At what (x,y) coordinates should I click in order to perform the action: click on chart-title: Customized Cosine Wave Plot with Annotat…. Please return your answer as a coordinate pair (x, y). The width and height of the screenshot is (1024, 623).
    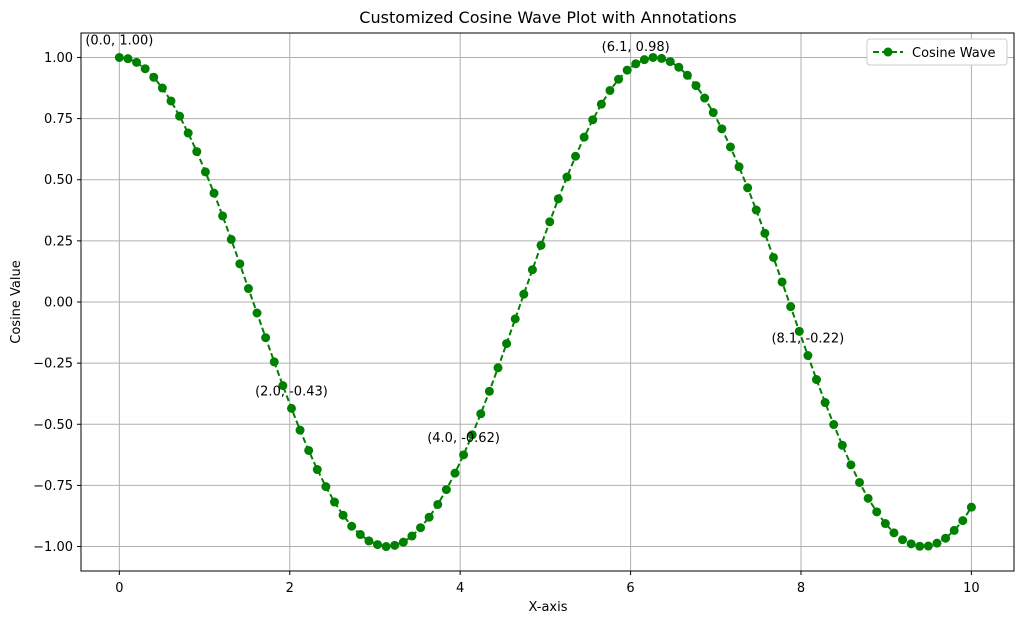
    Looking at the image, I should click on (547, 17).